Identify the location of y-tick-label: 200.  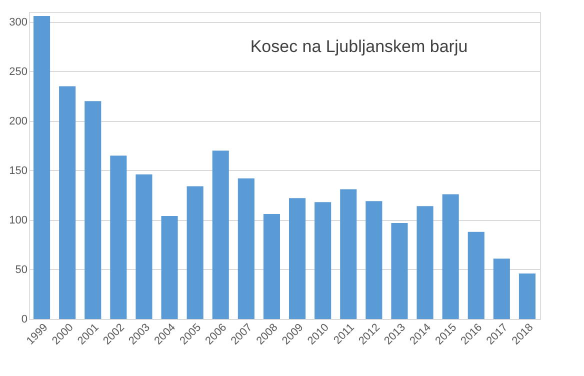
(18, 121).